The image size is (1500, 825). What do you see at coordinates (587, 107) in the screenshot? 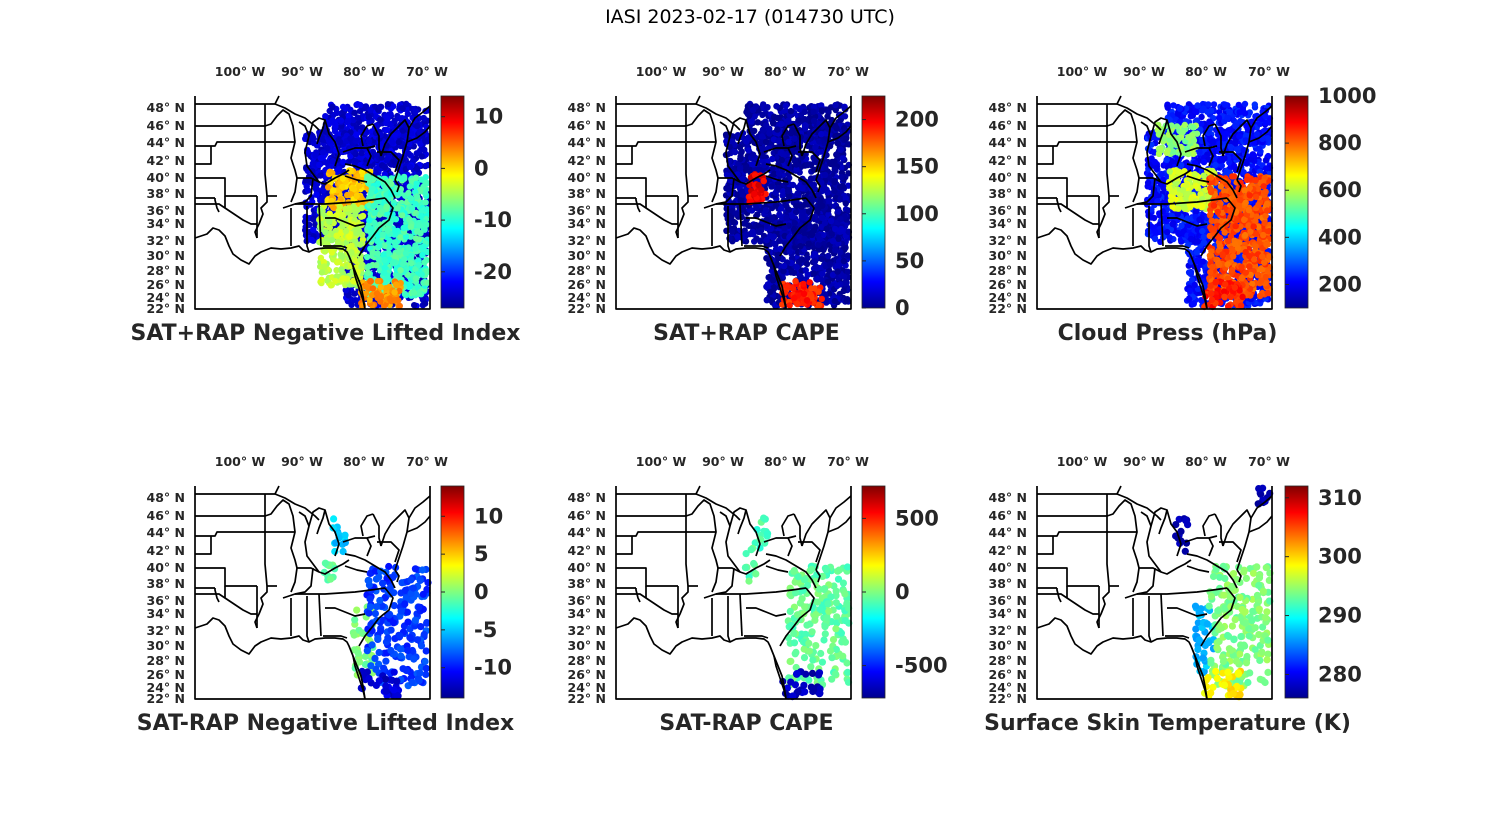
I see `lat-tick-label: 48° N` at bounding box center [587, 107].